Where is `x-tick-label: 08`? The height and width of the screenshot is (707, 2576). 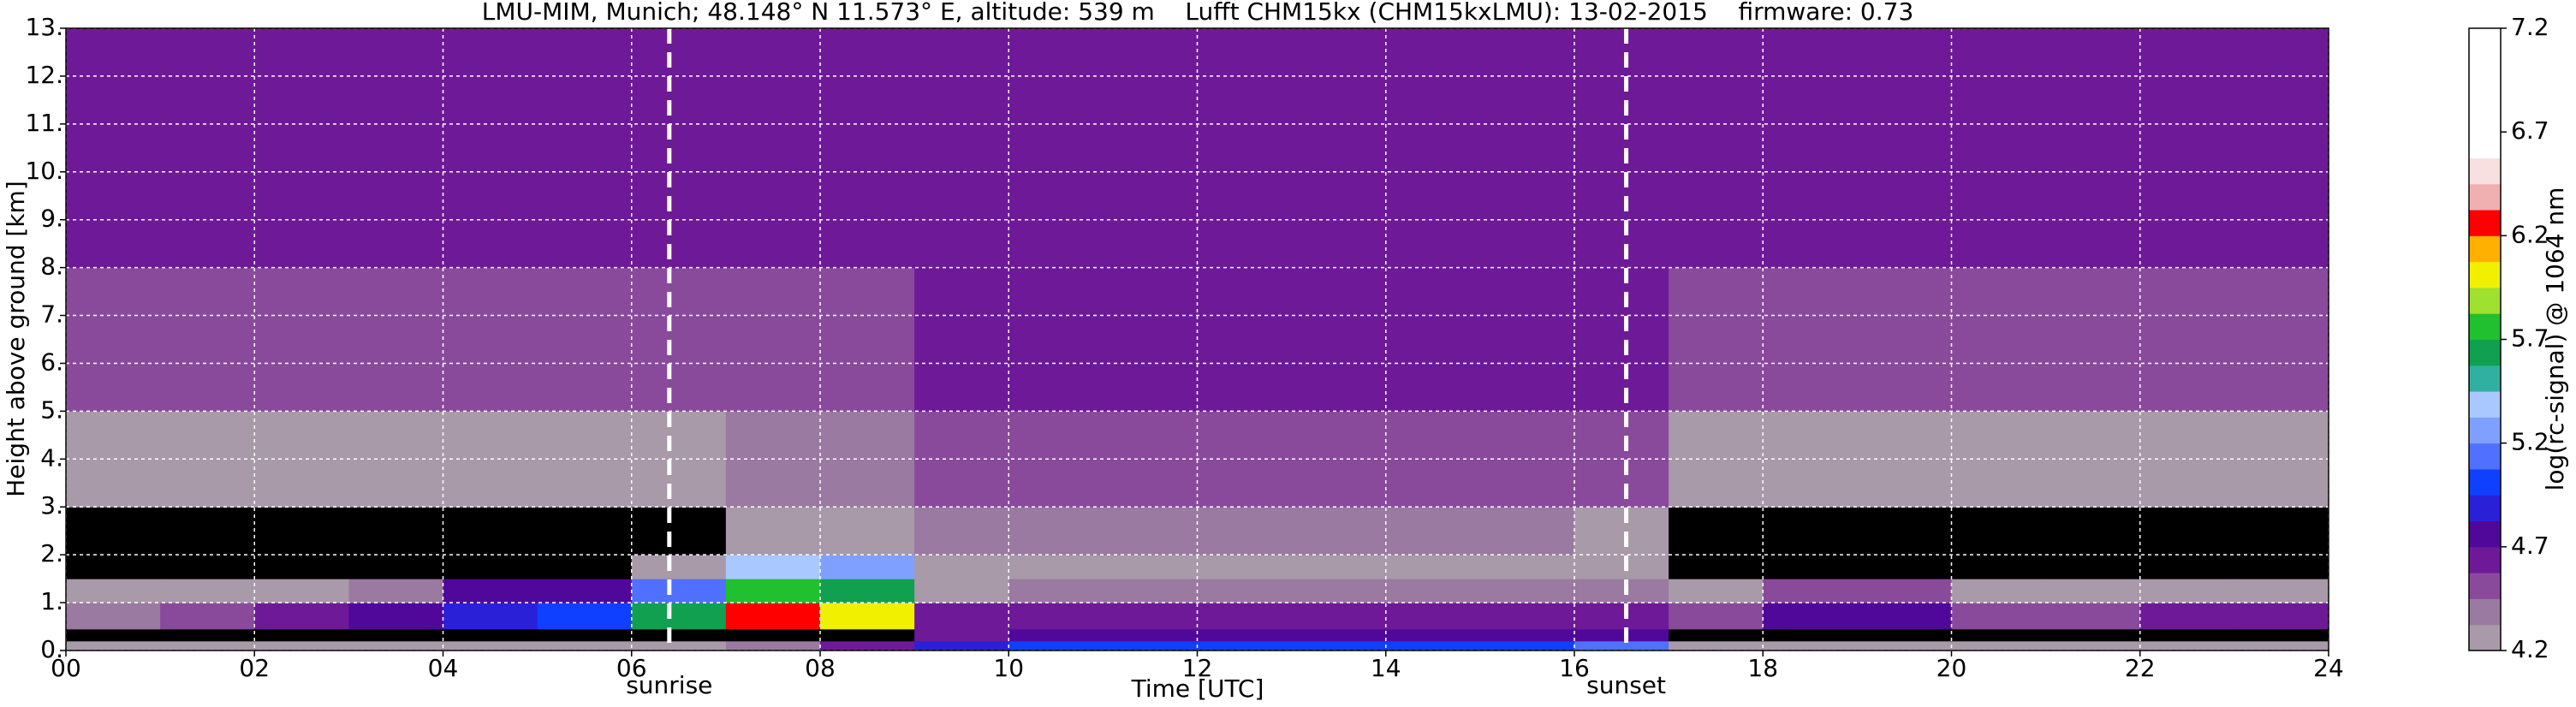
x-tick-label: 08 is located at coordinates (821, 668).